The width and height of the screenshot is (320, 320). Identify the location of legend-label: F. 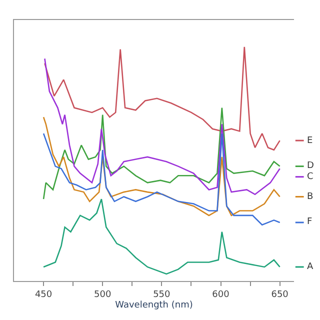
(309, 222).